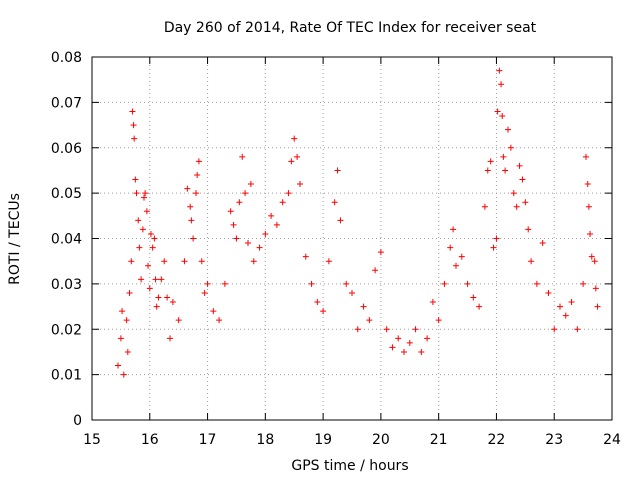  Describe the element at coordinates (323, 440) in the screenshot. I see `x-tick-label: 19` at that location.